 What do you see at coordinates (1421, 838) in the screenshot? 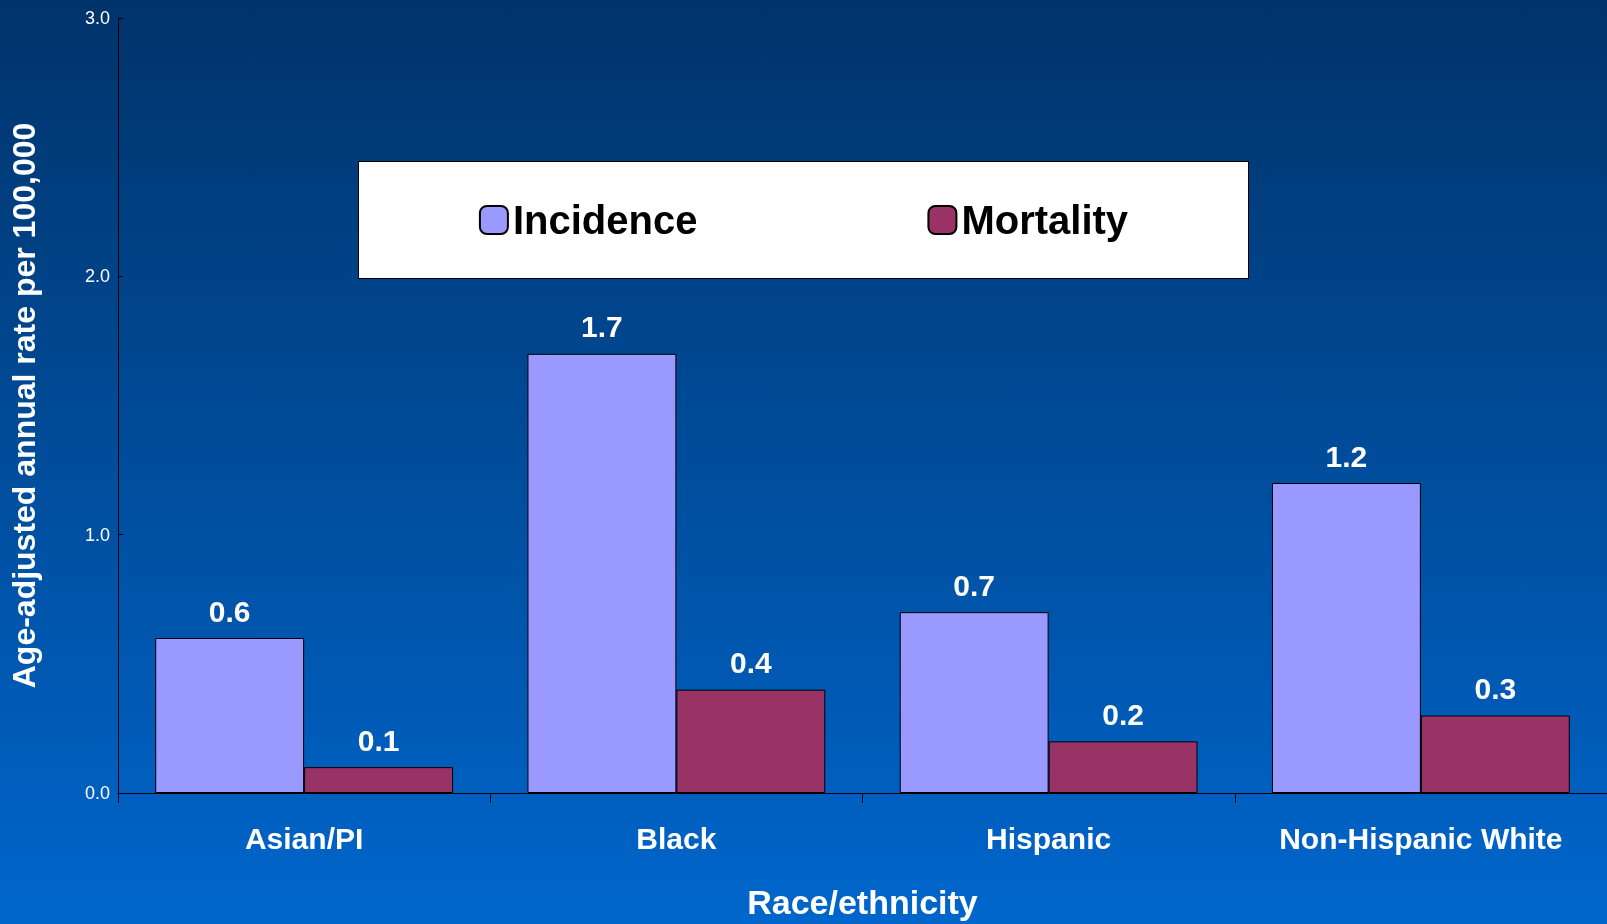
I see `x-tick-label: Non-Hispanic White` at bounding box center [1421, 838].